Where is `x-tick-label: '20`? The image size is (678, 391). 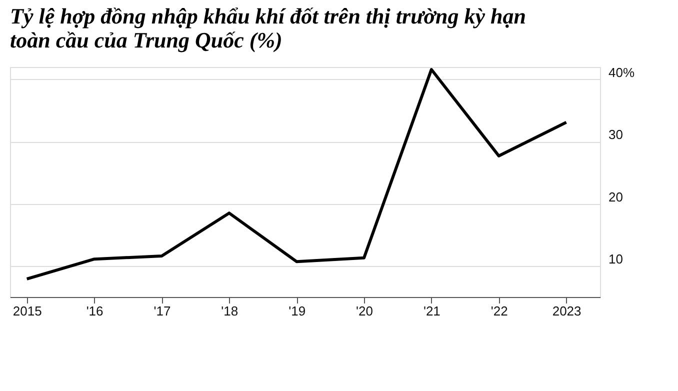 x-tick-label: '20 is located at coordinates (364, 311).